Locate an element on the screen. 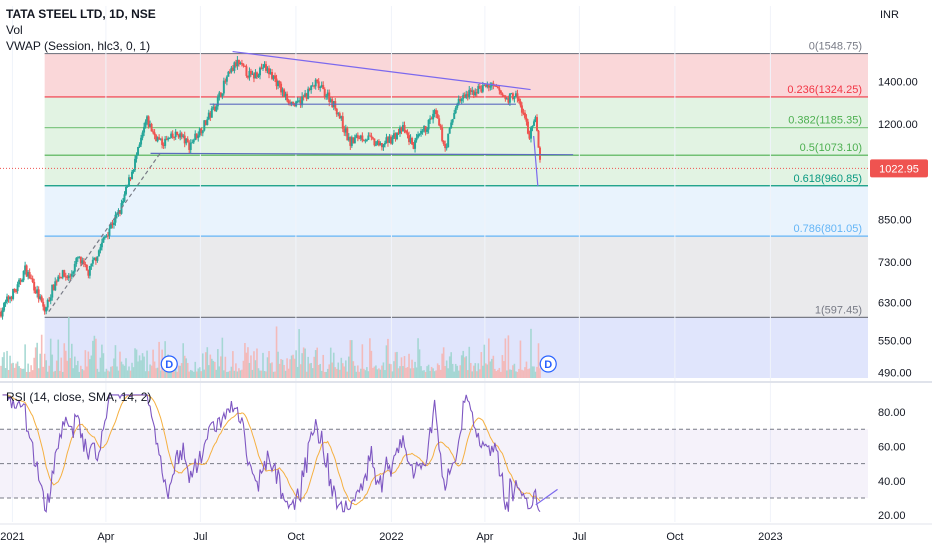 Image resolution: width=932 pixels, height=555 pixels. volume-legend: Vol is located at coordinates (14, 30).